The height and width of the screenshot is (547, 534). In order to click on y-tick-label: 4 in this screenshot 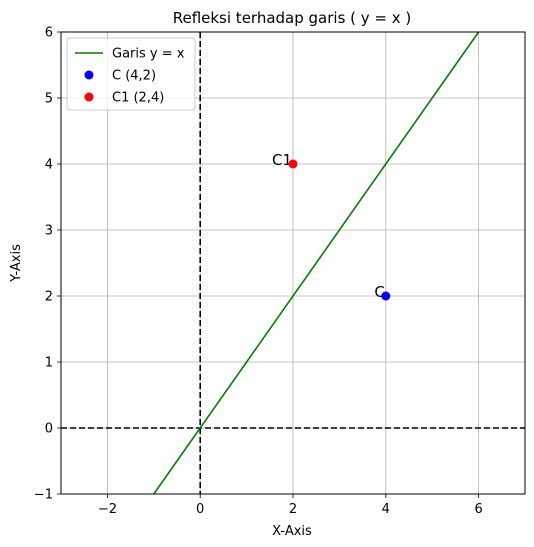, I will do `click(49, 165)`.